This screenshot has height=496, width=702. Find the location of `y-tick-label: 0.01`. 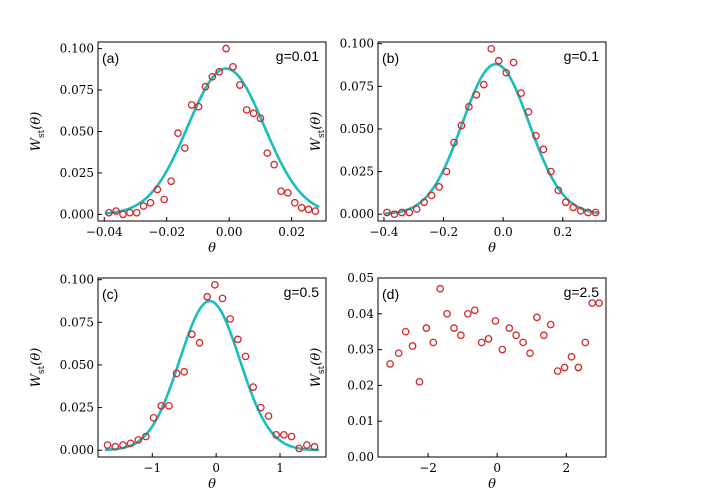

y-tick-label: 0.01 is located at coordinates (360, 421).